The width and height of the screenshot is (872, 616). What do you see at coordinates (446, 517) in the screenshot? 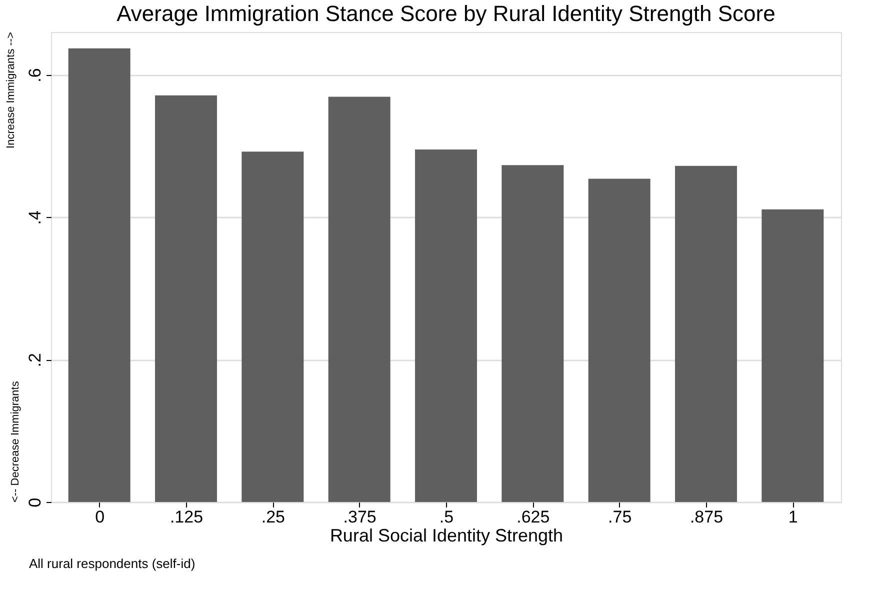
I see `x-tick-label: .5` at bounding box center [446, 517].